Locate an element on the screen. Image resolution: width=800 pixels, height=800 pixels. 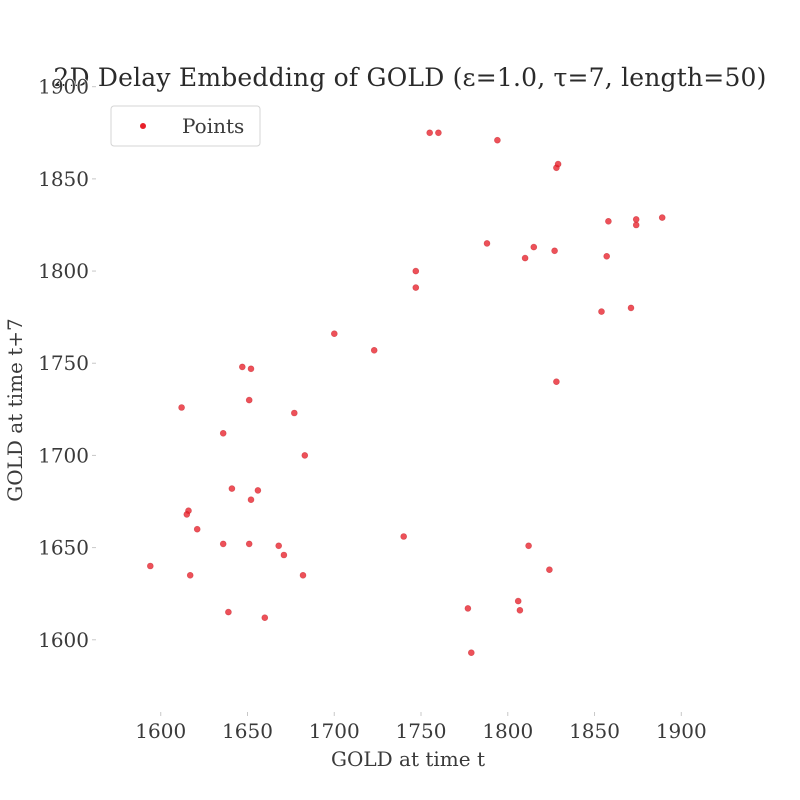
x-axis-label: GOLD at time t is located at coordinates (408, 759).